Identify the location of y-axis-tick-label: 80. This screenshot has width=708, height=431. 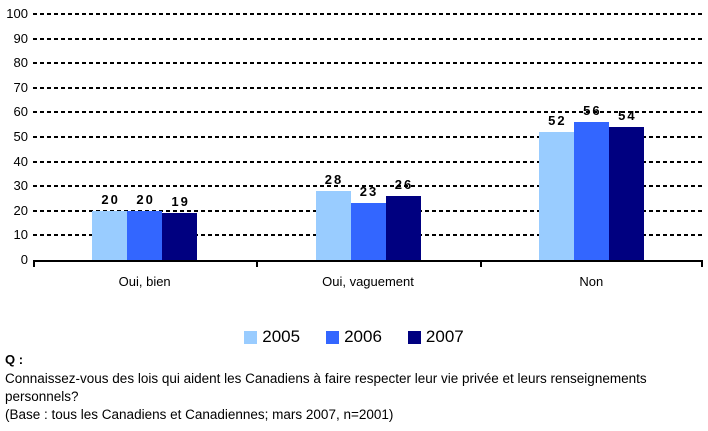
(20, 63).